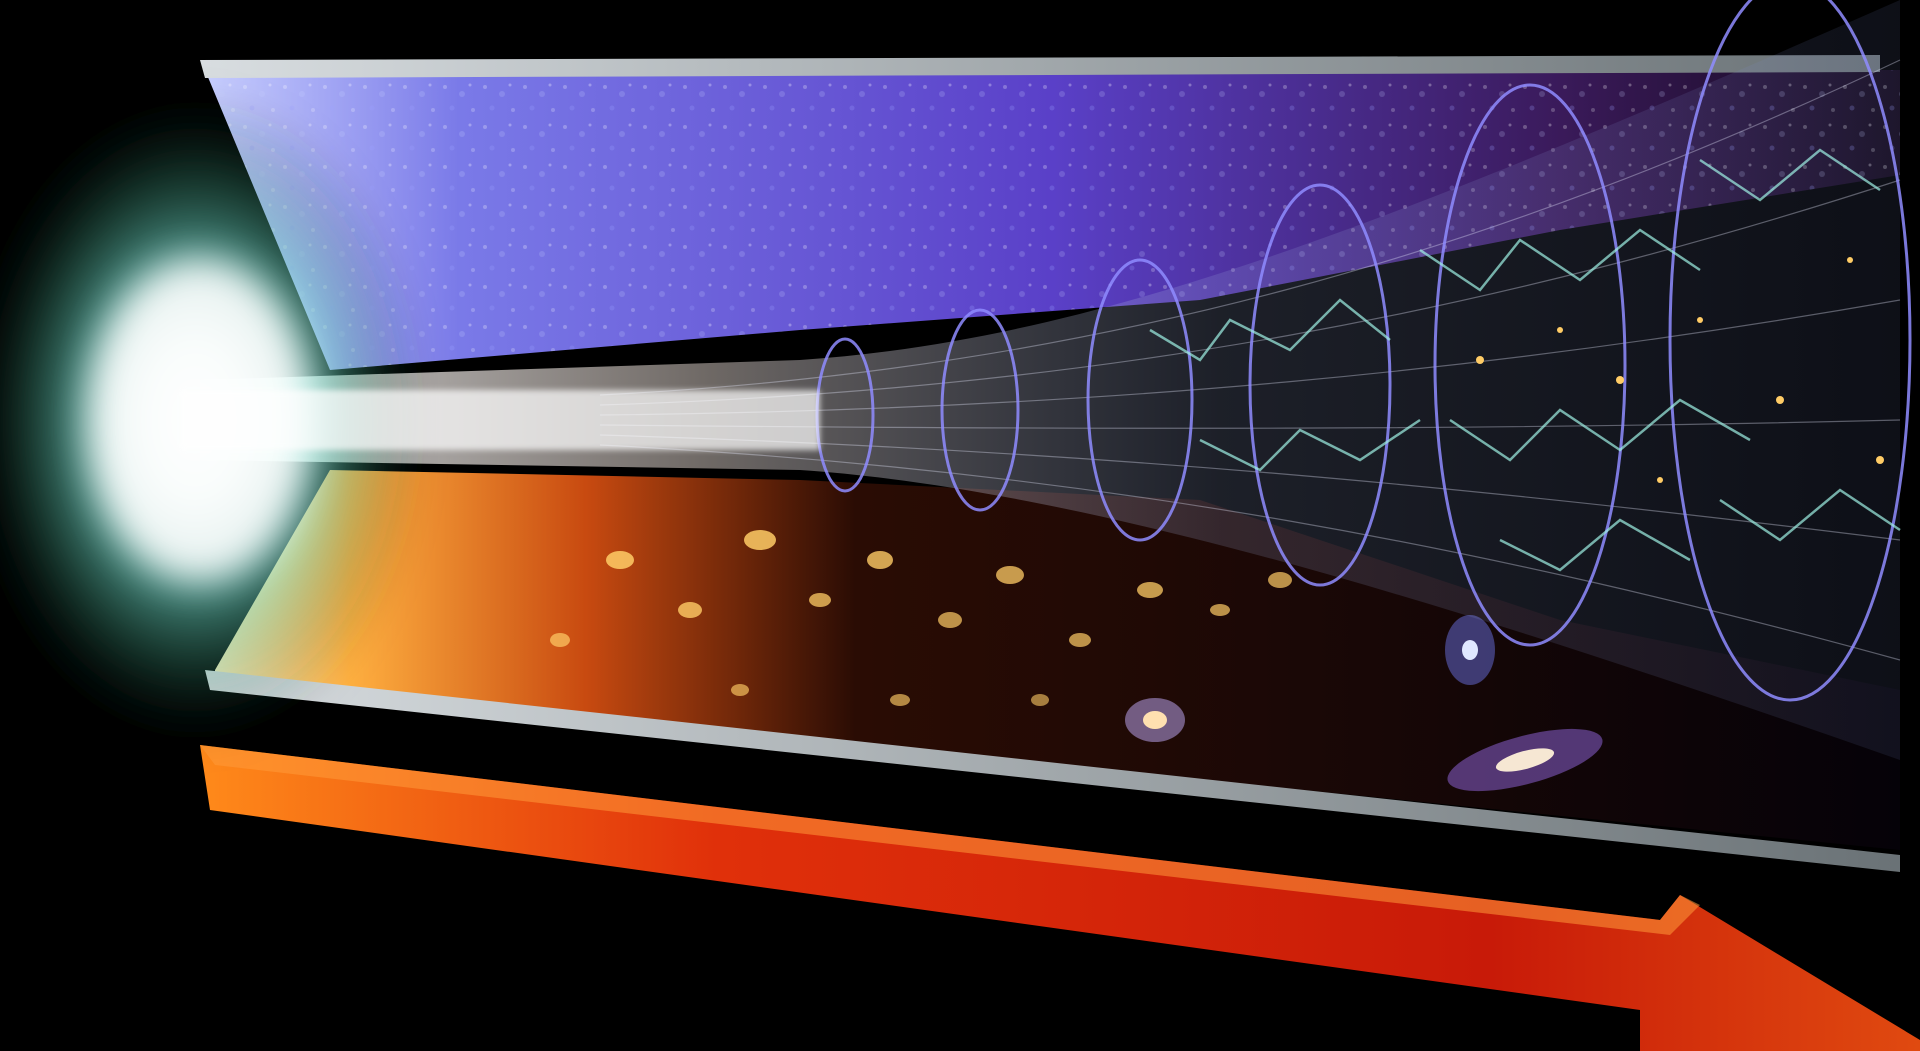  Describe the element at coordinates (1040, 66) in the screenshot. I see `upper-panel-edge` at that location.